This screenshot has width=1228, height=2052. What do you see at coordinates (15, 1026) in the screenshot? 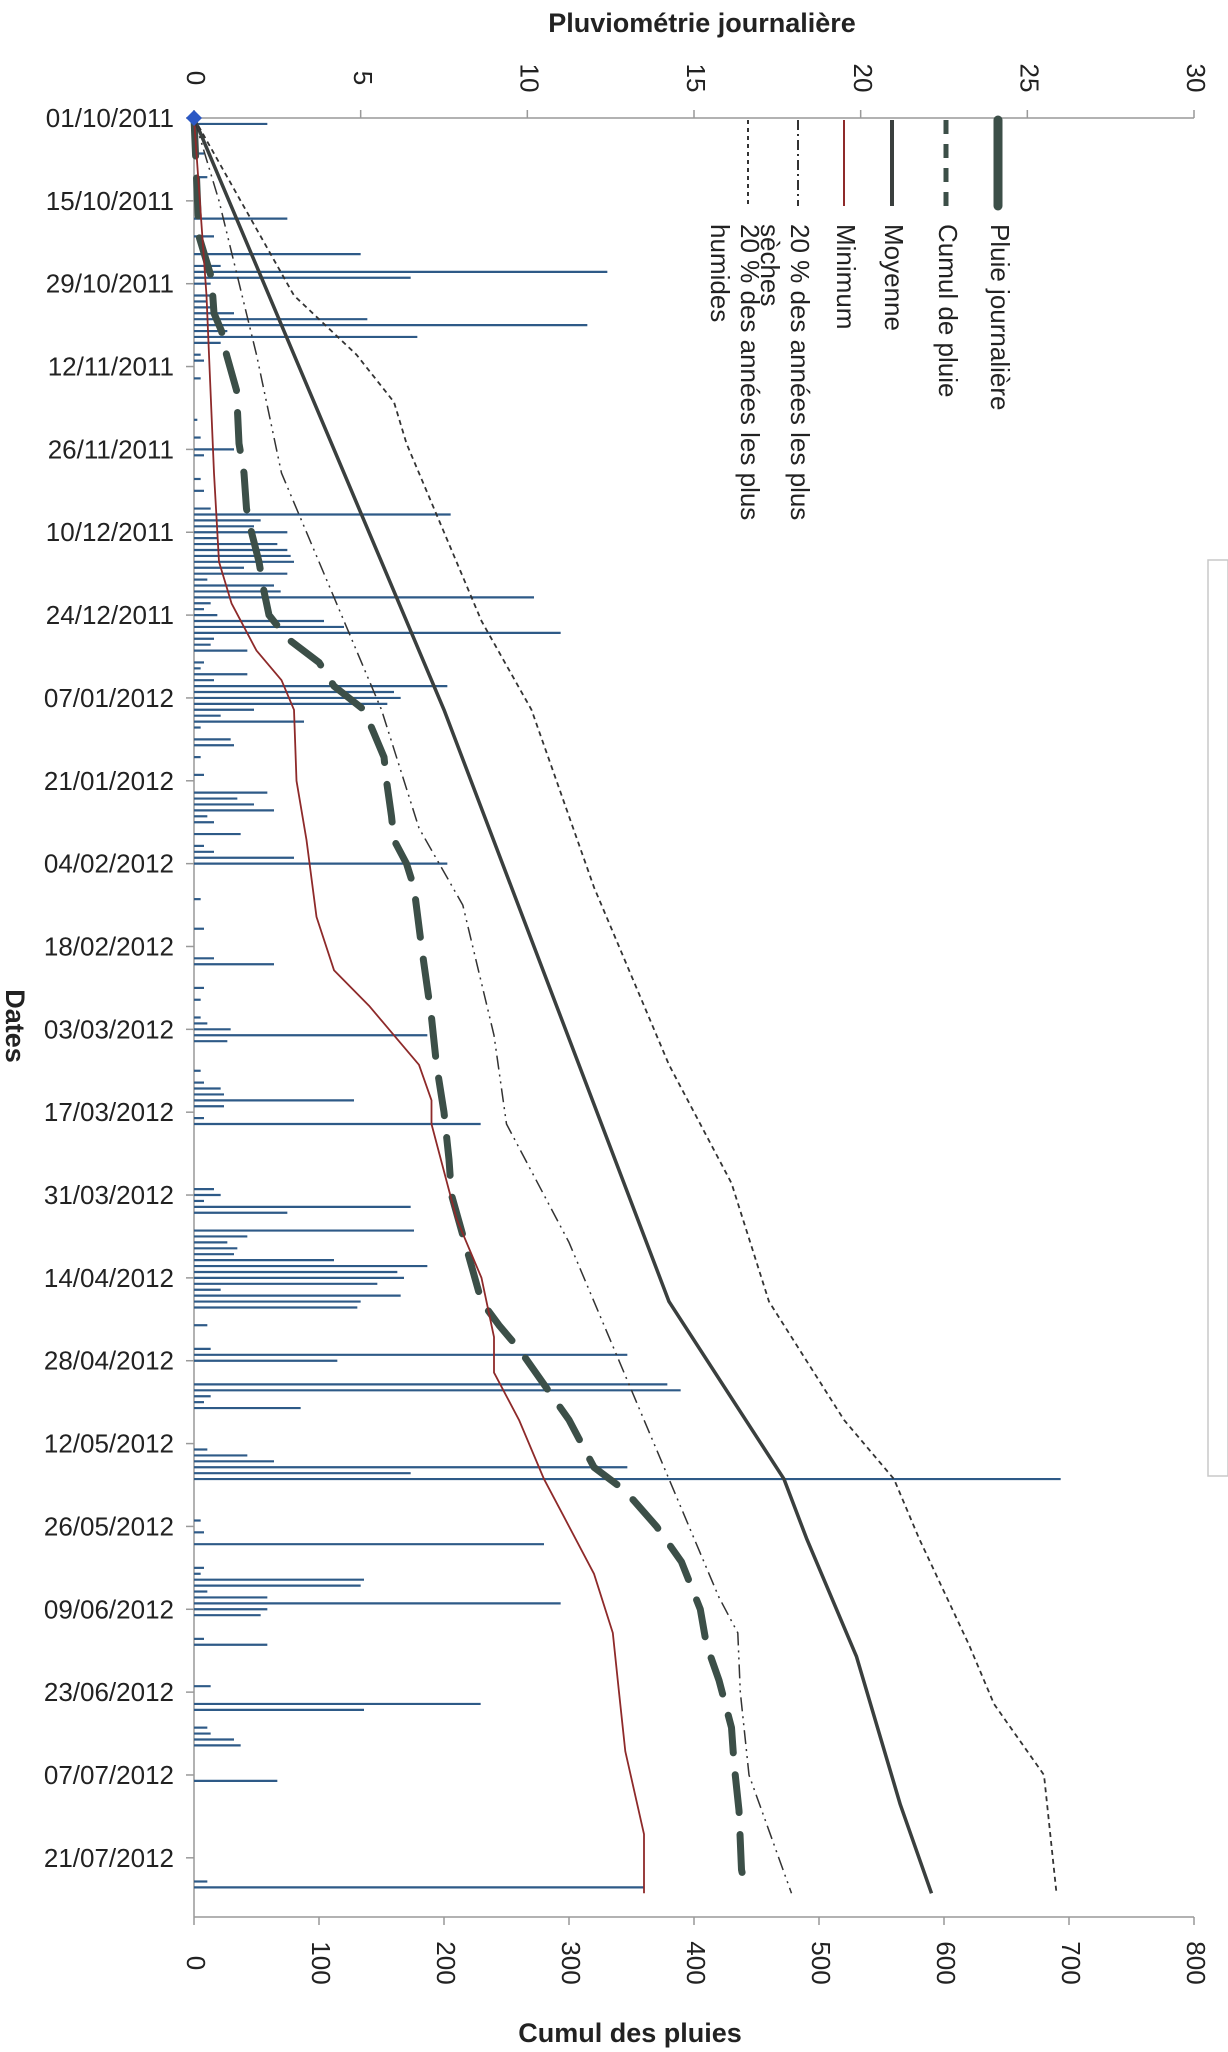
I see `date-axis-title: Dates` at bounding box center [15, 1026].